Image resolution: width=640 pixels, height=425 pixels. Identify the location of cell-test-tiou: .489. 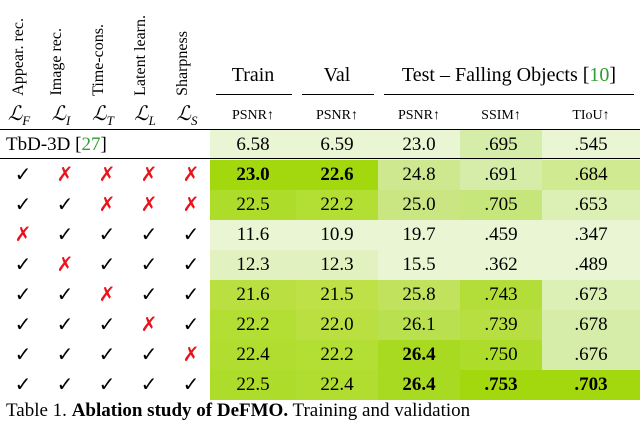
(591, 265).